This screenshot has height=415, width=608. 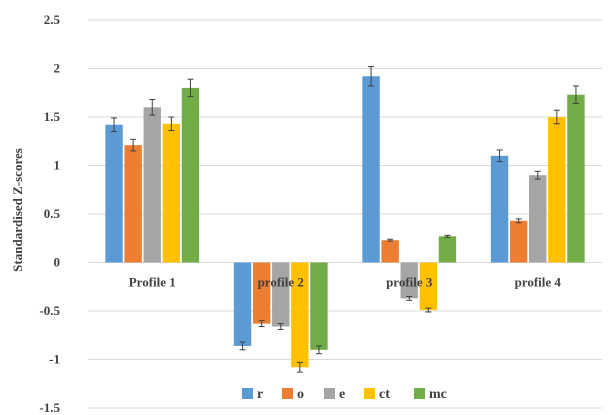 I want to click on legend-label: ct, so click(x=384, y=394).